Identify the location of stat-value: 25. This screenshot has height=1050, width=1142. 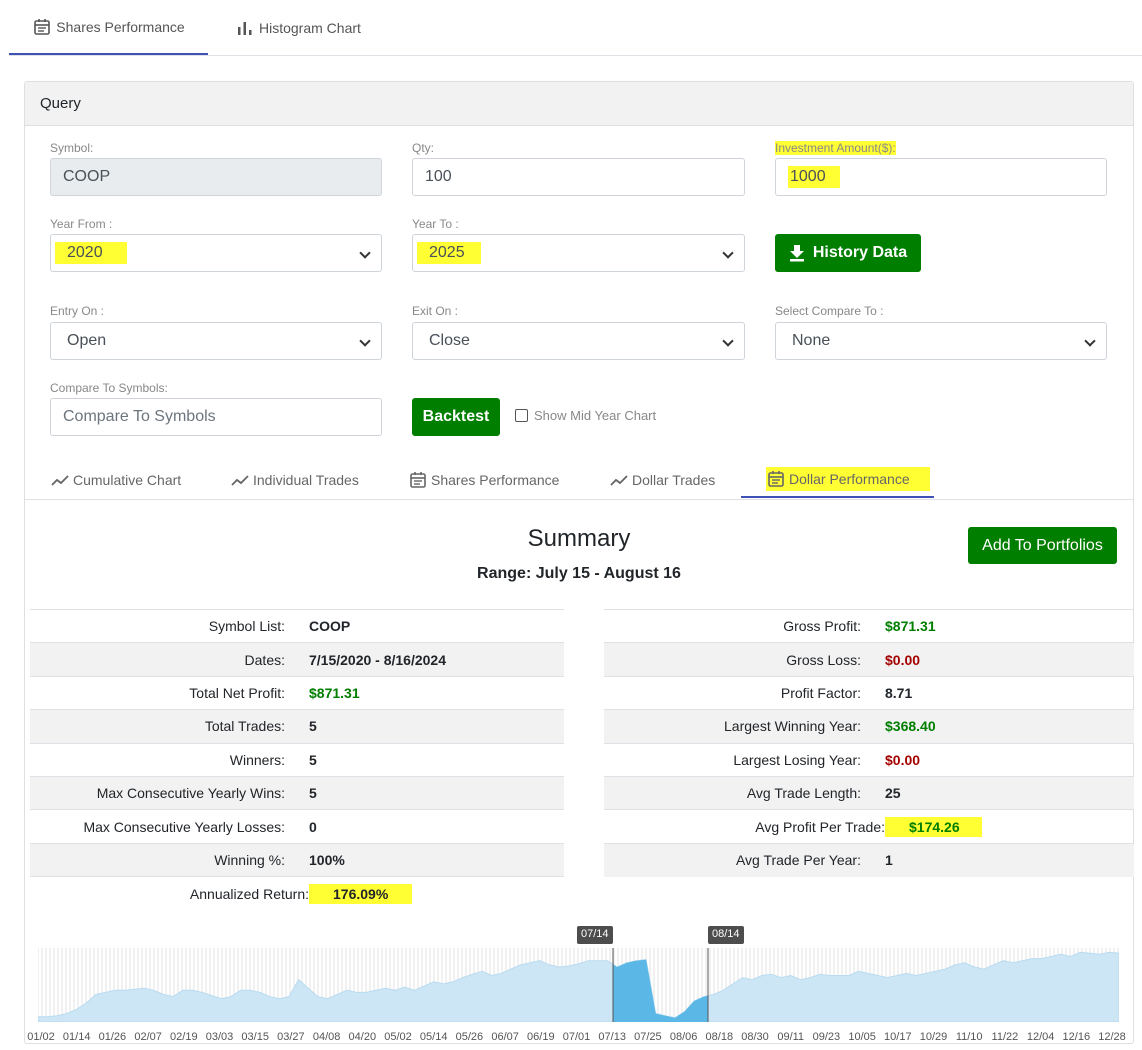
(893, 793).